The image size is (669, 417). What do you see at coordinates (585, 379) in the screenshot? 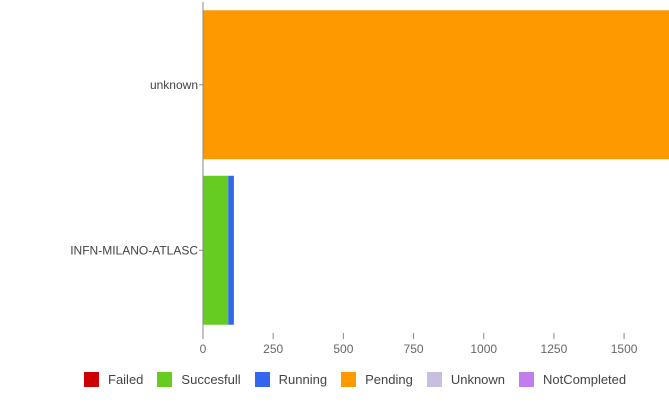
I see `legend-label: NotCompleted` at bounding box center [585, 379].